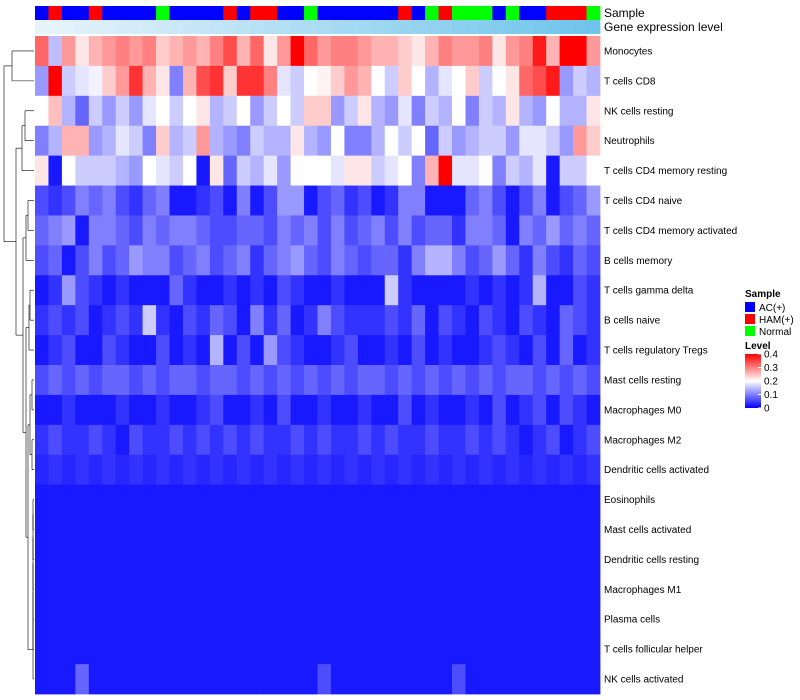 The height and width of the screenshot is (700, 800). I want to click on level-legend-title: Level, so click(758, 346).